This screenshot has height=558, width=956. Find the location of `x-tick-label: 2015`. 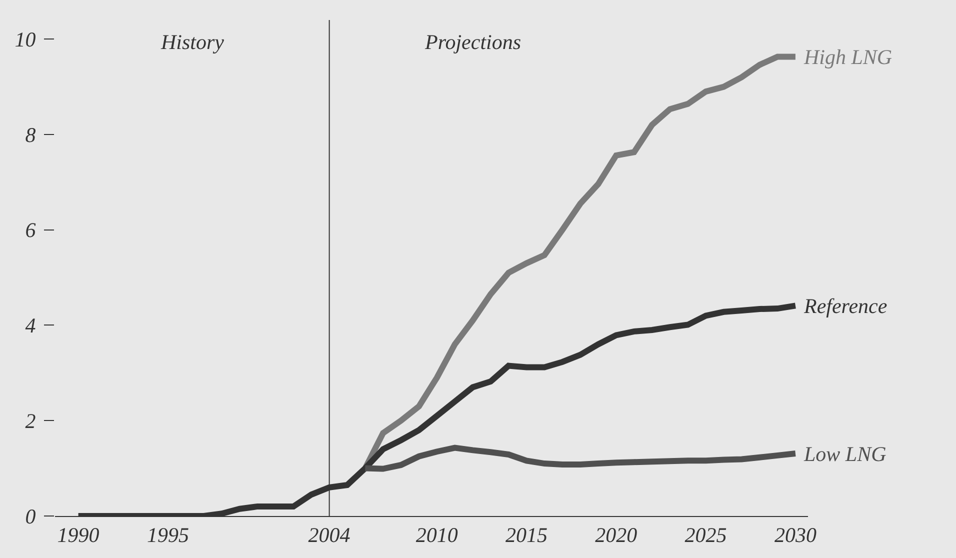

x-tick-label: 2015 is located at coordinates (527, 535).